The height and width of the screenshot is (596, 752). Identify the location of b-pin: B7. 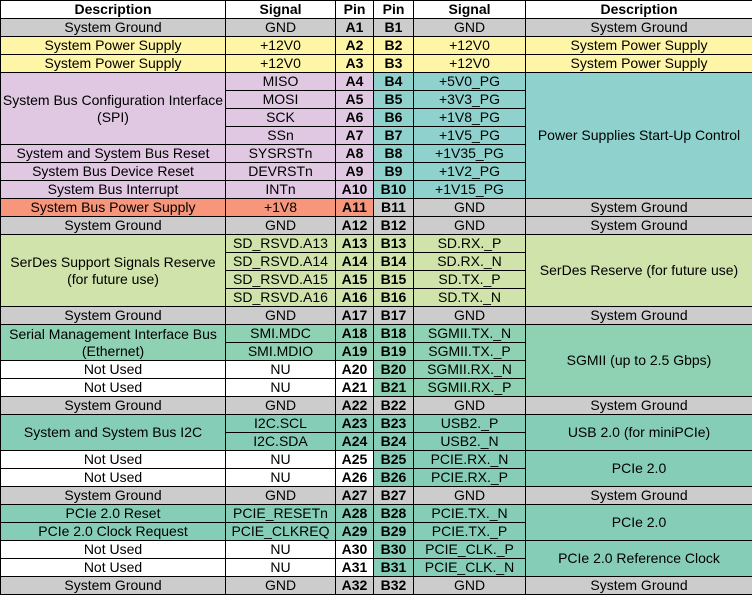
(393, 135).